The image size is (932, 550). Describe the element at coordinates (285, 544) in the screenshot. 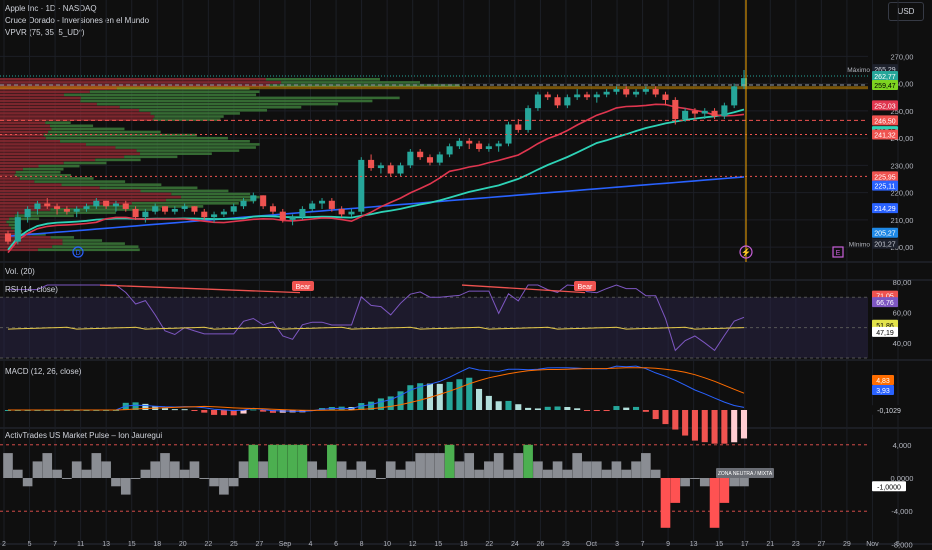

I see `time-tick-label: Sep` at that location.